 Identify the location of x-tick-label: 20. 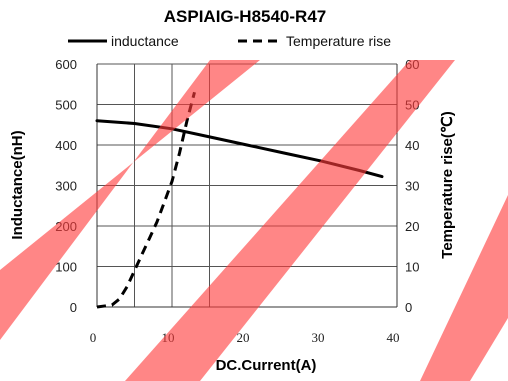
(243, 337).